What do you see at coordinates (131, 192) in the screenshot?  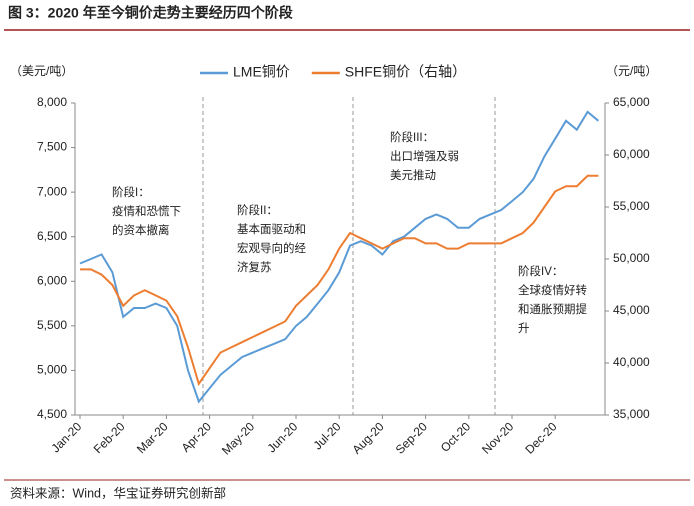 I see `annotation: 阶段I：` at bounding box center [131, 192].